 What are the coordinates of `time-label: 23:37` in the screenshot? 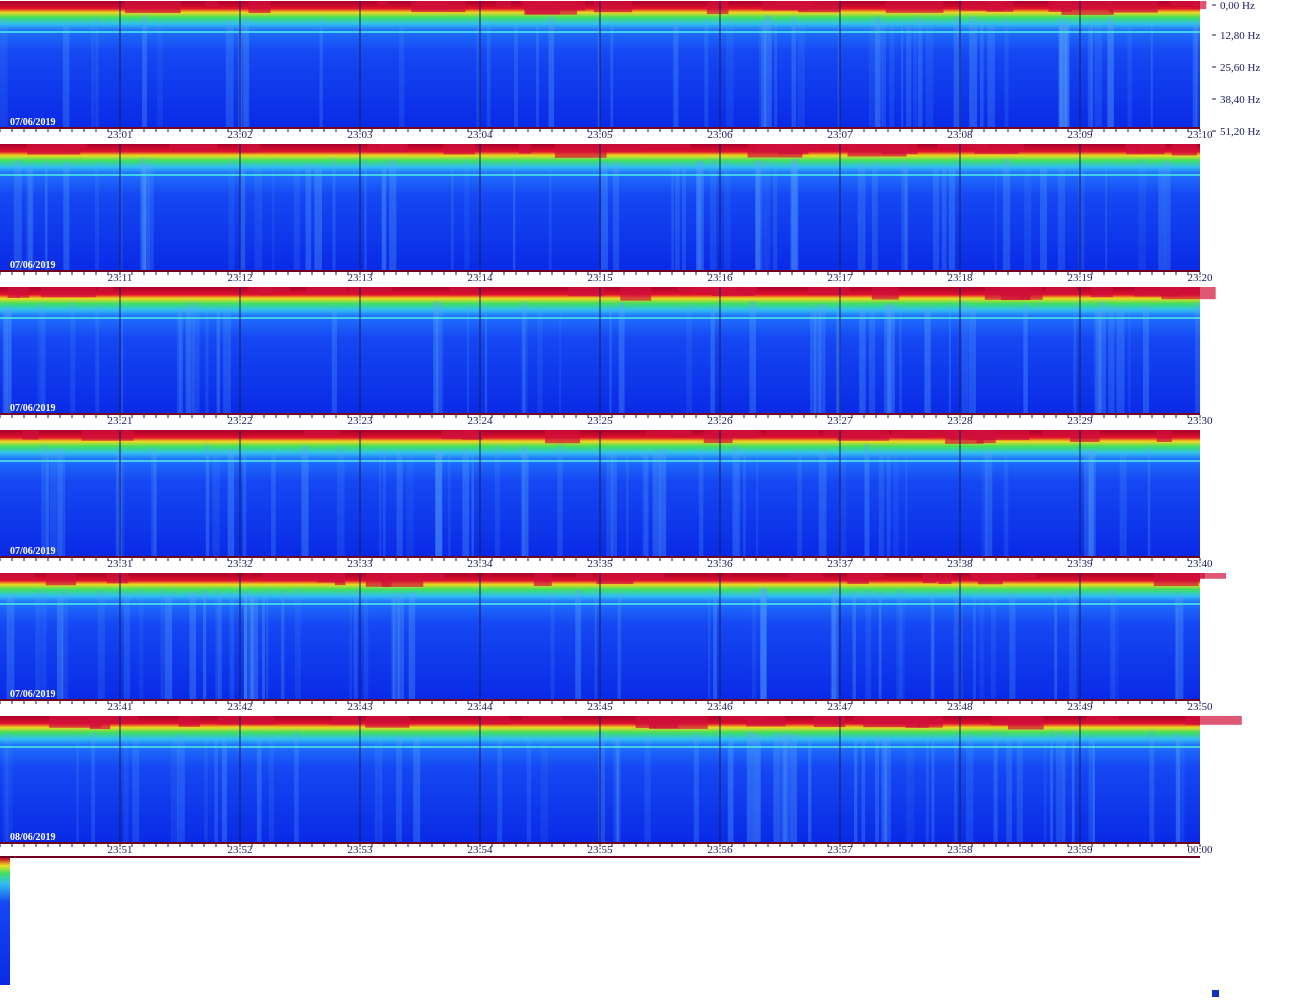 It's located at (840, 564).